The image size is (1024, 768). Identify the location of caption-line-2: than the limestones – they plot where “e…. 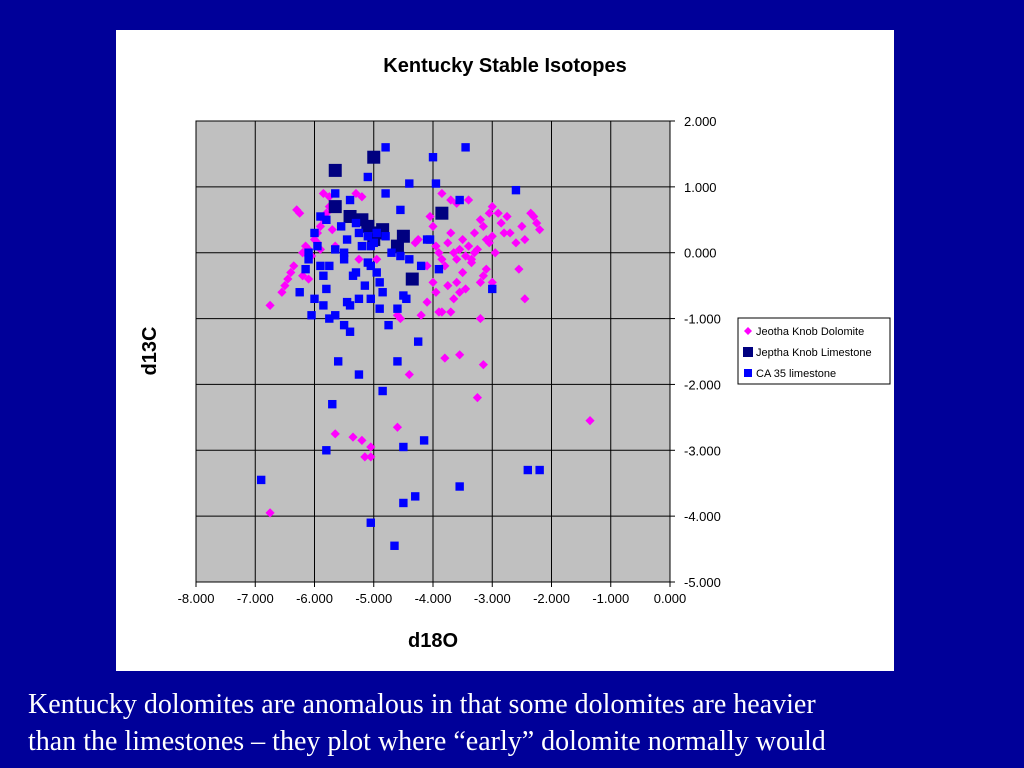
(427, 741).